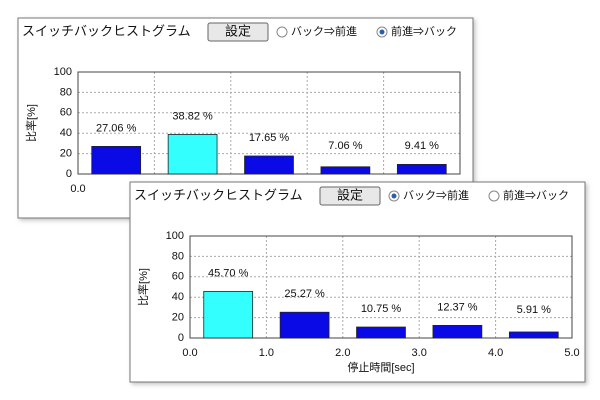 This screenshot has width=600, height=400. I want to click on value-label: 27.06 %, so click(116, 128).